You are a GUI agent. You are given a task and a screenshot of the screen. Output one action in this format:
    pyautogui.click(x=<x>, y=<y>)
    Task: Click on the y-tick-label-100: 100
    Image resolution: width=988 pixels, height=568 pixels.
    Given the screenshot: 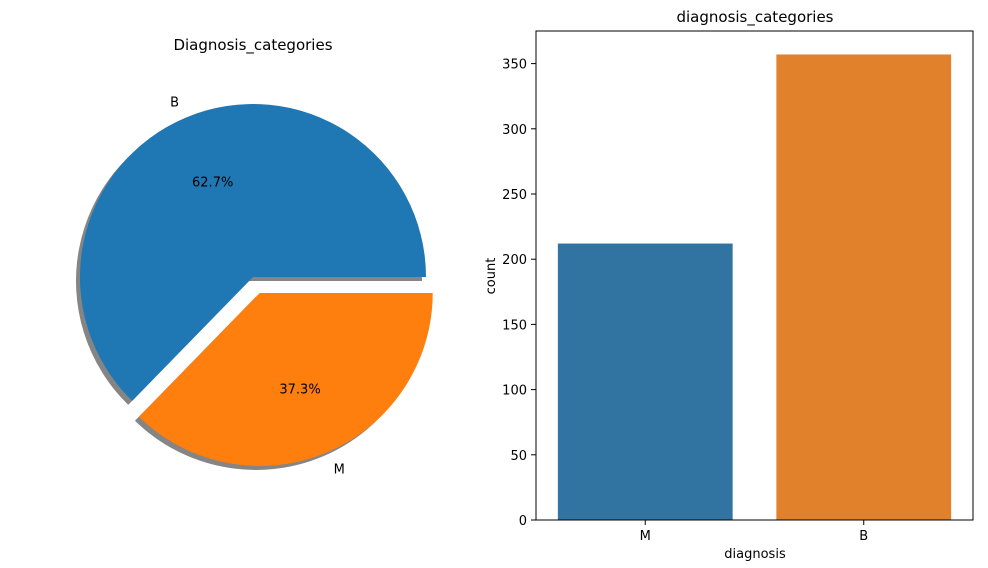 What is the action you would take?
    pyautogui.click(x=514, y=391)
    